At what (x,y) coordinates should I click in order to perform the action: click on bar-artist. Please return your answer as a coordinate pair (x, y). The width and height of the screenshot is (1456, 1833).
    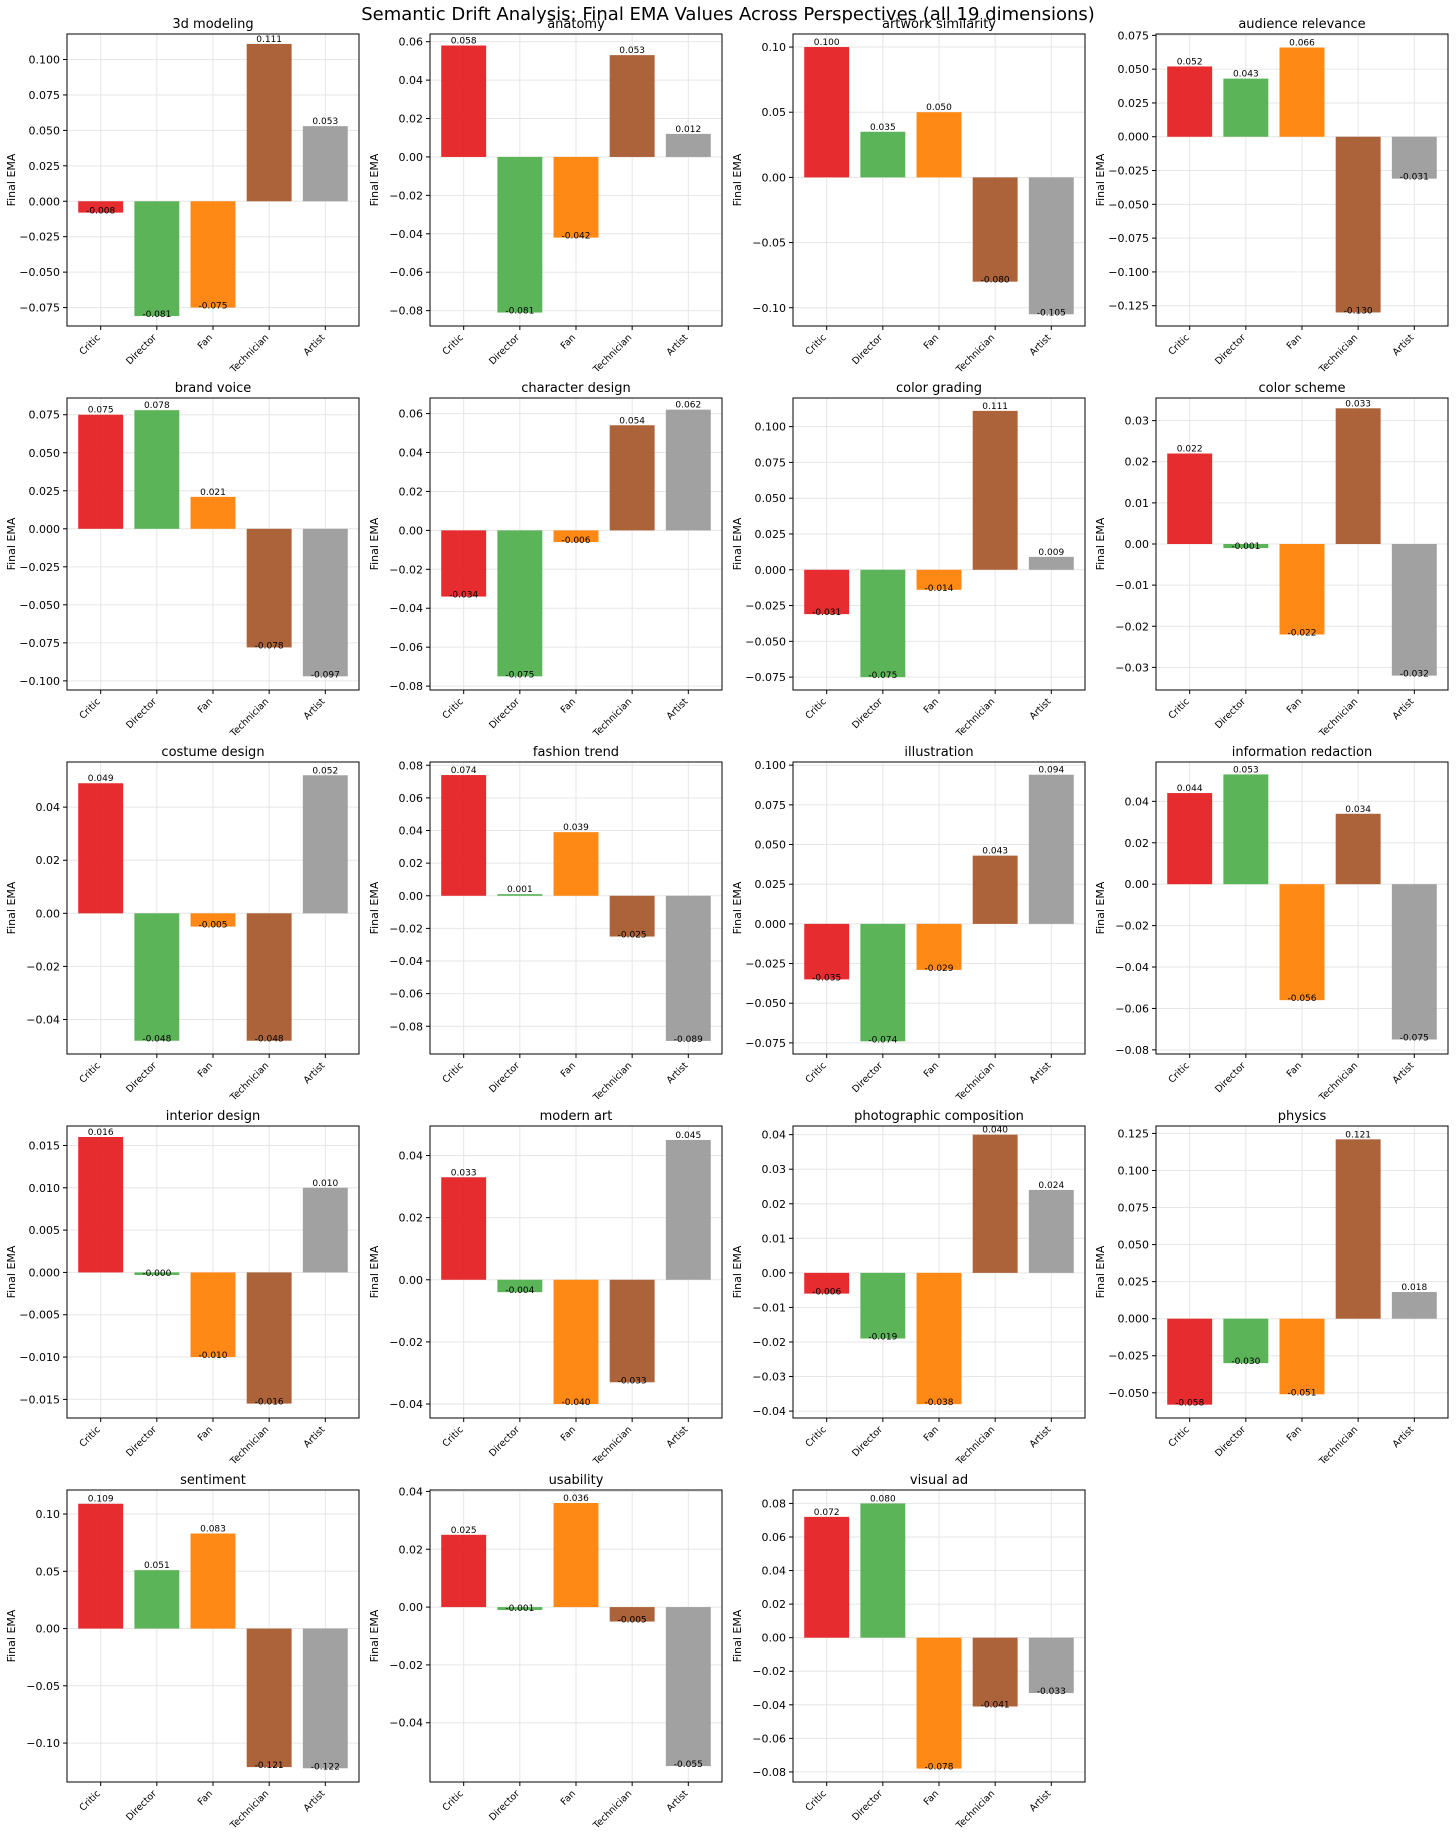
    Looking at the image, I should click on (1051, 563).